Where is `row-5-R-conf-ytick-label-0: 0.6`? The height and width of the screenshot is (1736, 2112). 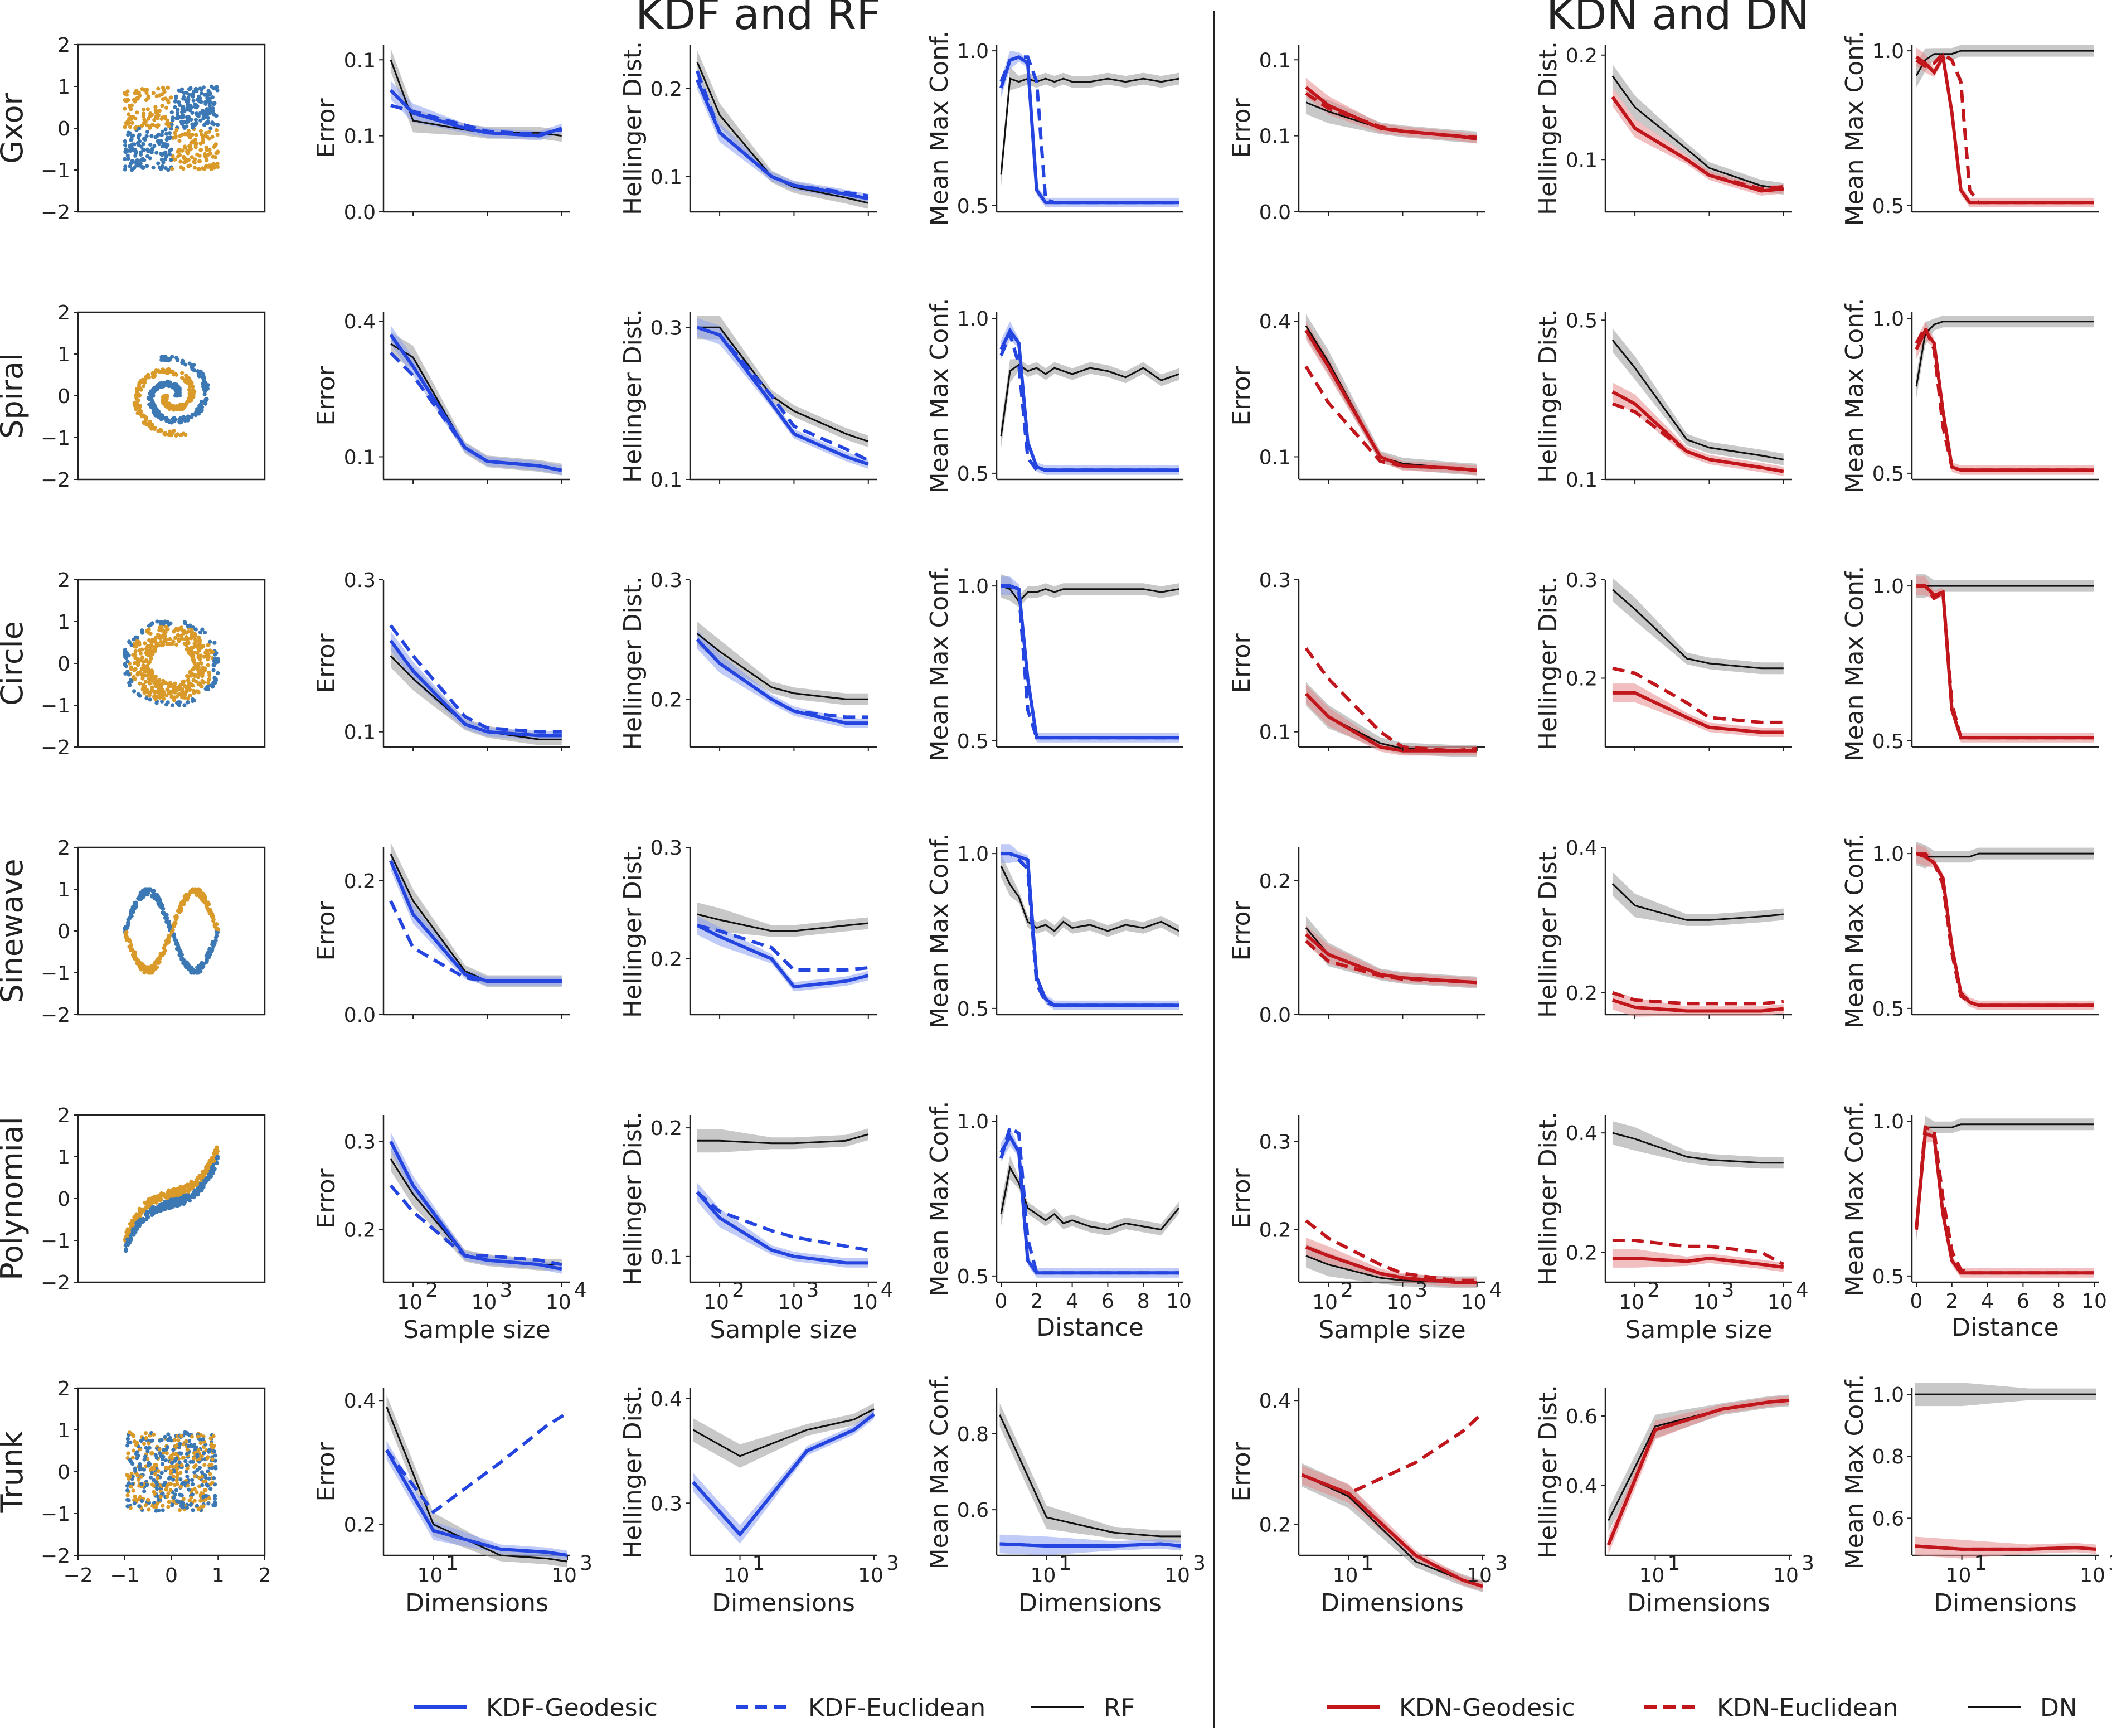 row-5-R-conf-ytick-label-0: 0.6 is located at coordinates (1888, 1518).